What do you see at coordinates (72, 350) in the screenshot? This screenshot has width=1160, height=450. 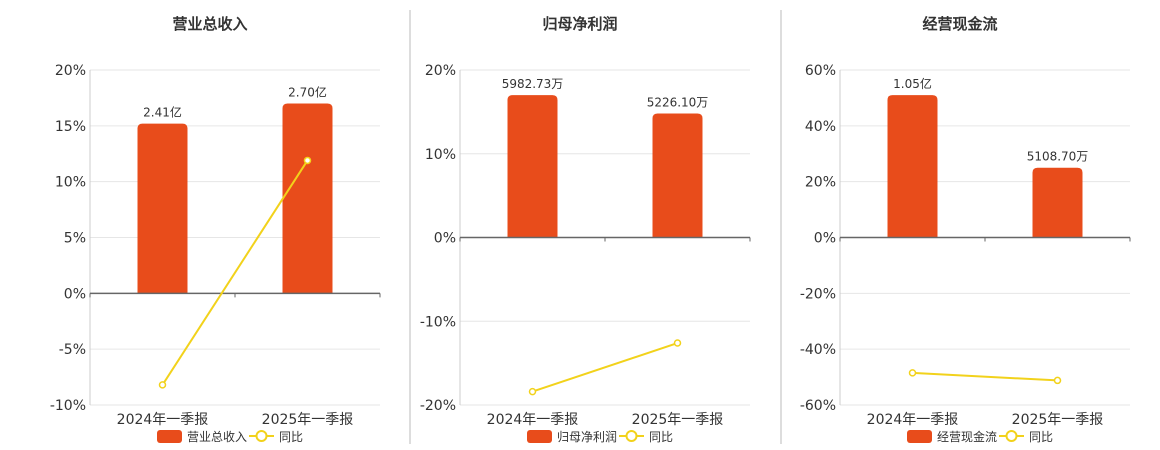 I see `y-tick-label: -5%` at bounding box center [72, 350].